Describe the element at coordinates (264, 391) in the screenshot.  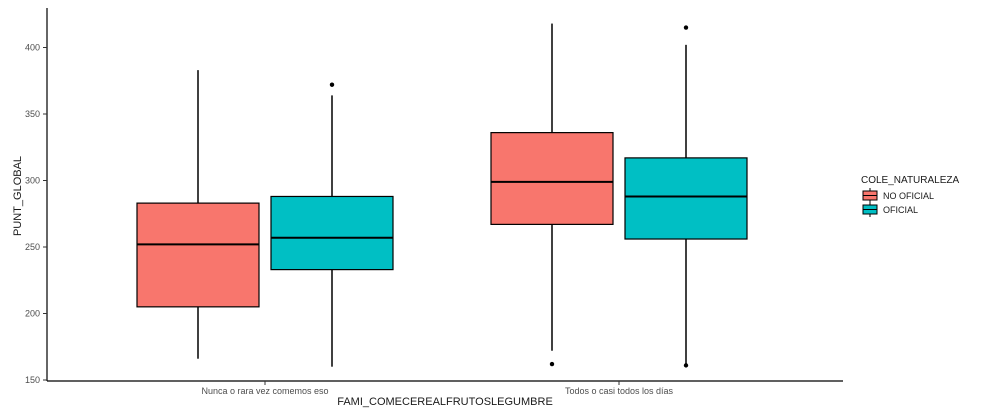
I see `x-tick-label: Nunca o rara vez comemos eso` at that location.